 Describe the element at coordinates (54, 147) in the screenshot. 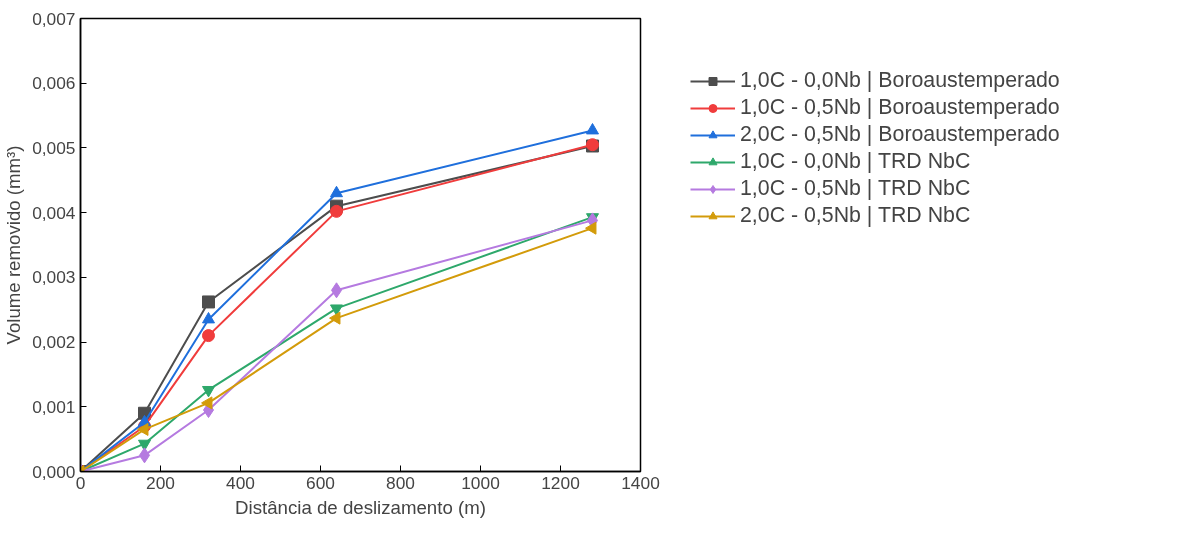

I see `y-tick-label: 0,005` at that location.